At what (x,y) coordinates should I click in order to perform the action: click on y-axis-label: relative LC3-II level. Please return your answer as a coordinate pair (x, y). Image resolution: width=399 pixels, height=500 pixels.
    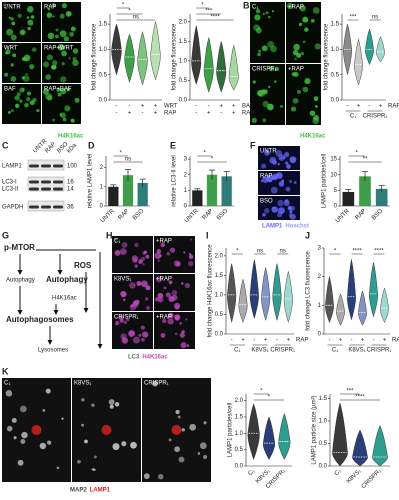
    Looking at the image, I should click on (175, 180).